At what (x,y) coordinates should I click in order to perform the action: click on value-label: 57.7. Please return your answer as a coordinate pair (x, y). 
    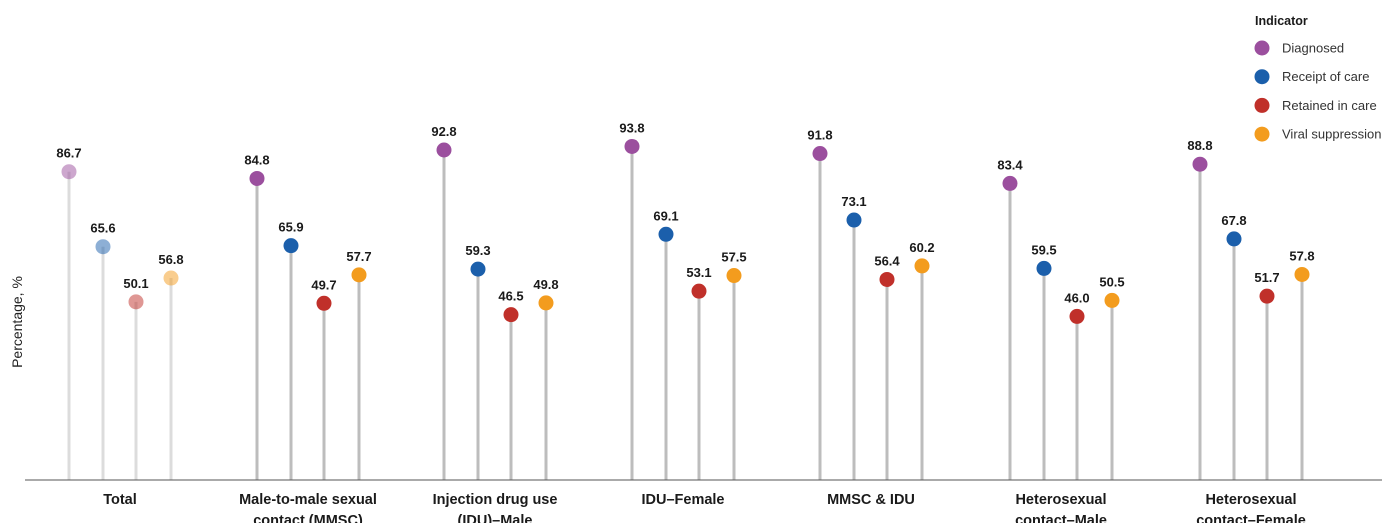
    Looking at the image, I should click on (358, 256).